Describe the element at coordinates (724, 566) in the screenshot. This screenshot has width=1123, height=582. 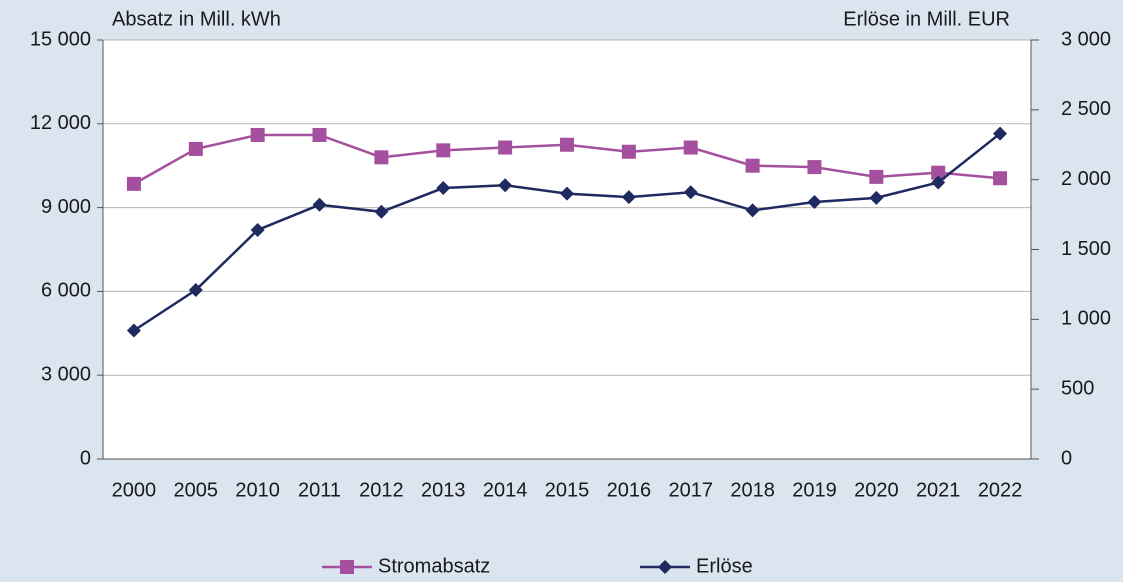
I see `legend-label: Erlöse` at that location.